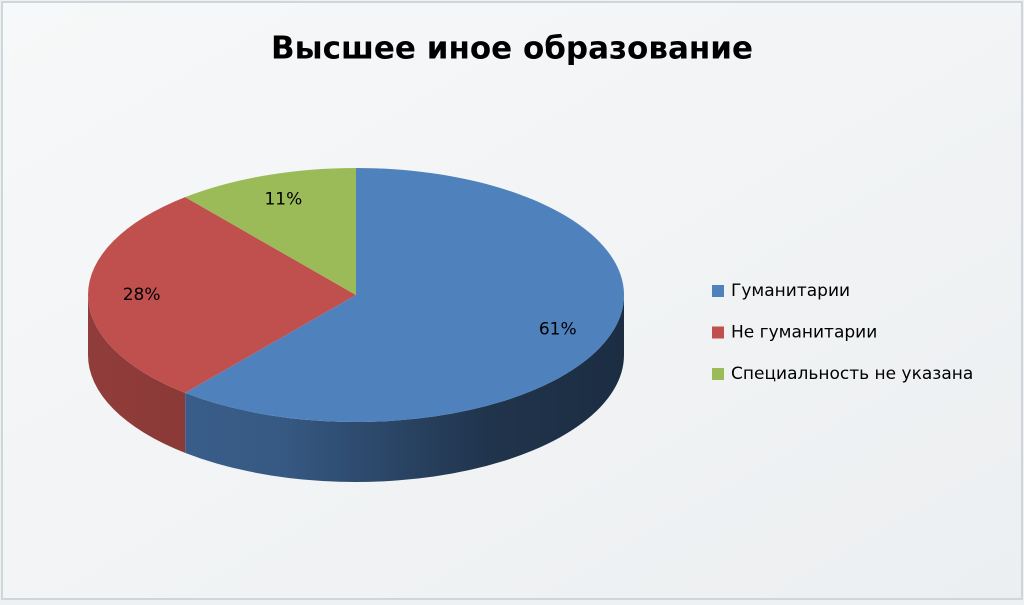  I want to click on data-label: 11%, so click(283, 199).